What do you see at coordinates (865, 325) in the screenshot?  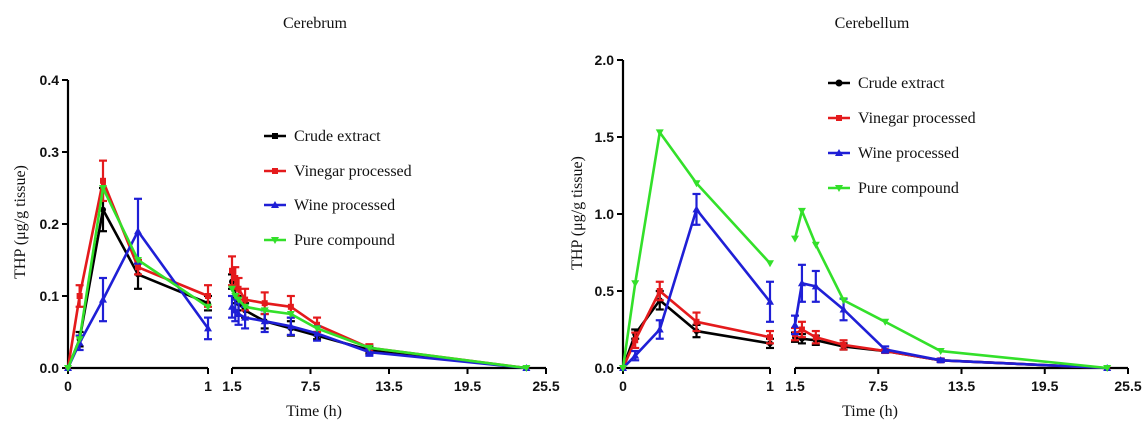 I see `series-vinegar-processed` at bounding box center [865, 325].